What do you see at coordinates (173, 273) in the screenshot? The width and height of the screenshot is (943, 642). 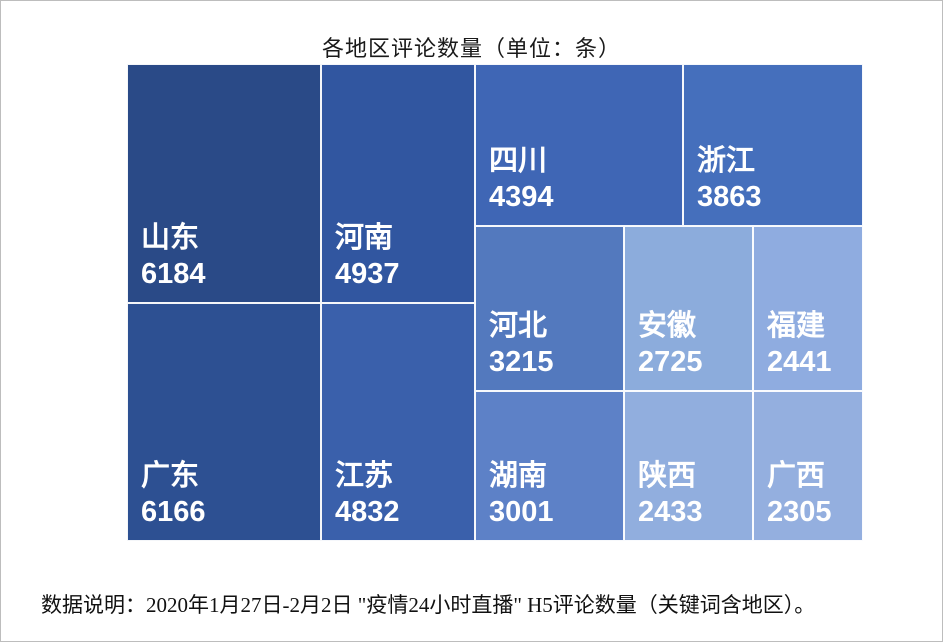 I see `cell-value-label: 6184` at bounding box center [173, 273].